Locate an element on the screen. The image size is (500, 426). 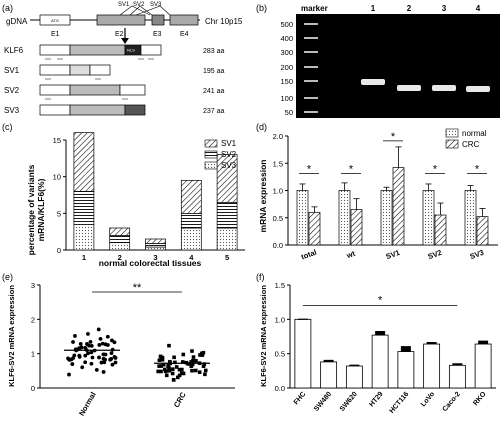
gel-background is located at coordinates (398, 66).